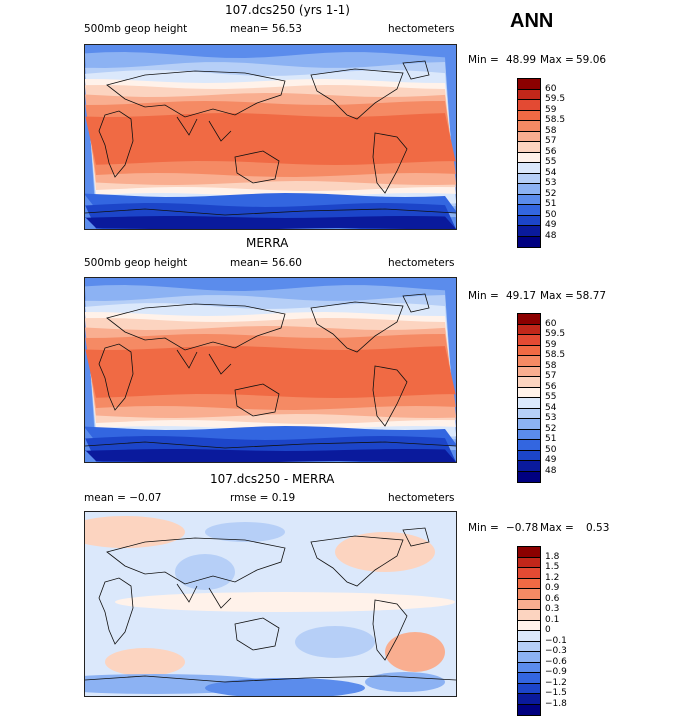  What do you see at coordinates (421, 263) in the screenshot?
I see `panel2-units: hectometers` at bounding box center [421, 263].